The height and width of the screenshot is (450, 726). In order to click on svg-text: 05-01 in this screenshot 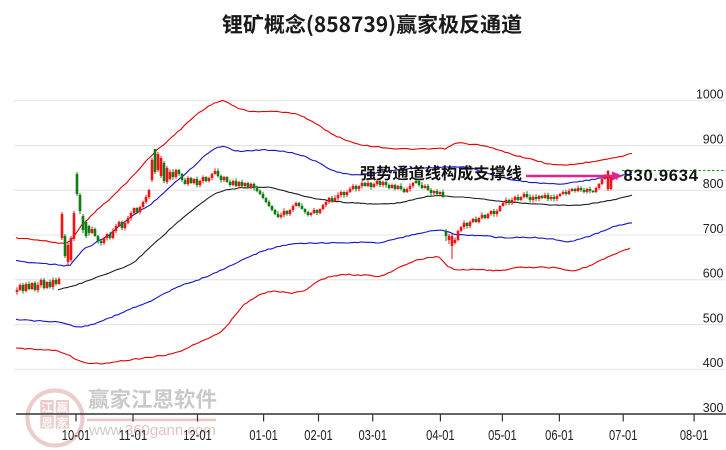, I will do `click(502, 435)`.